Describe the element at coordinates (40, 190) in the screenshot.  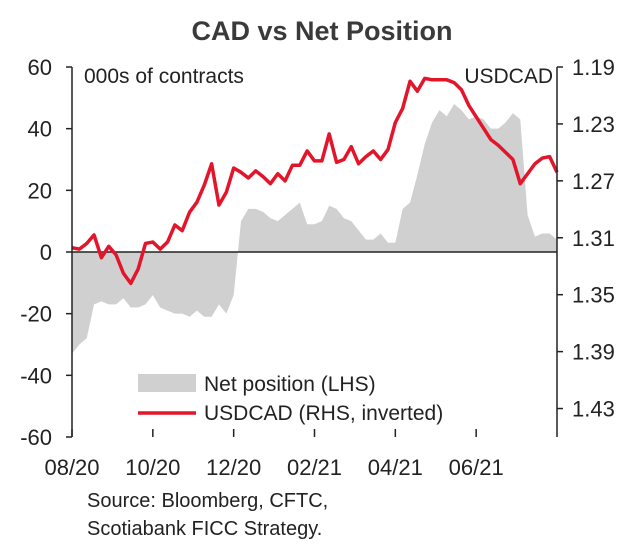
I see `left-tick-label: 20` at that location.